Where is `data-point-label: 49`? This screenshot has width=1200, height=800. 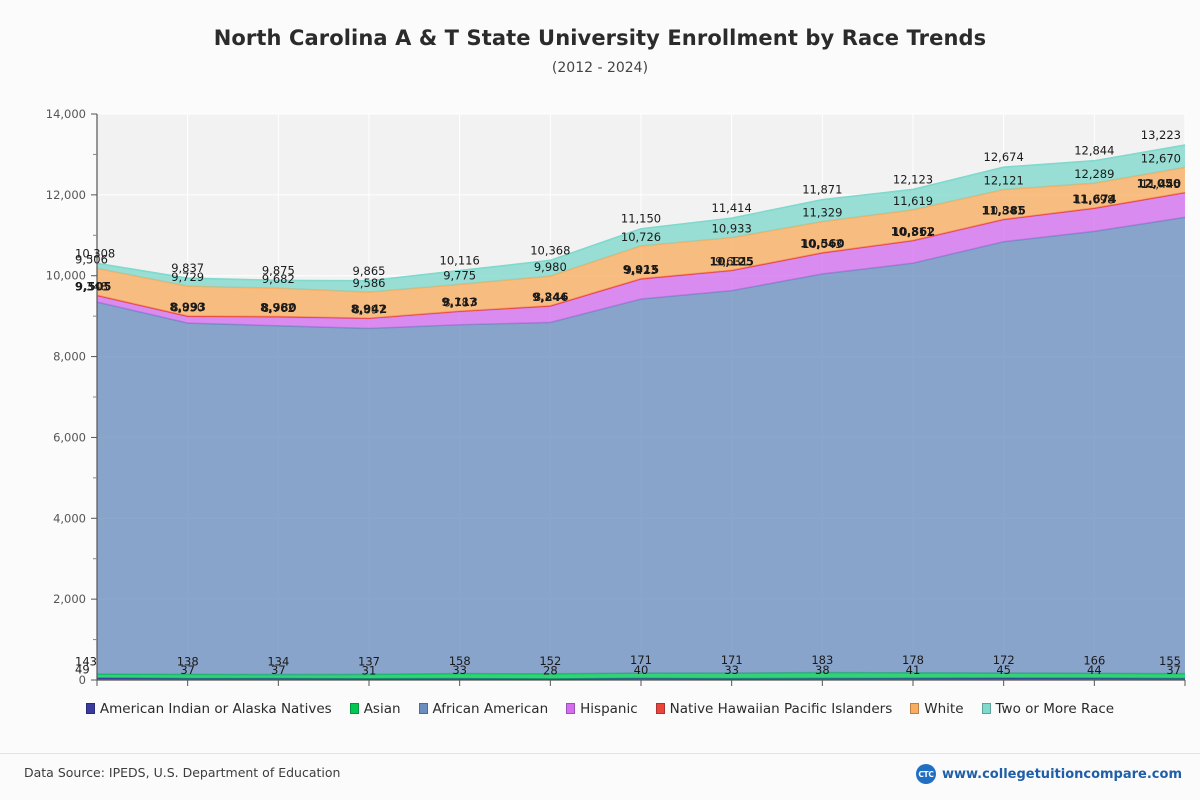
data-point-label: 49 is located at coordinates (82, 670).